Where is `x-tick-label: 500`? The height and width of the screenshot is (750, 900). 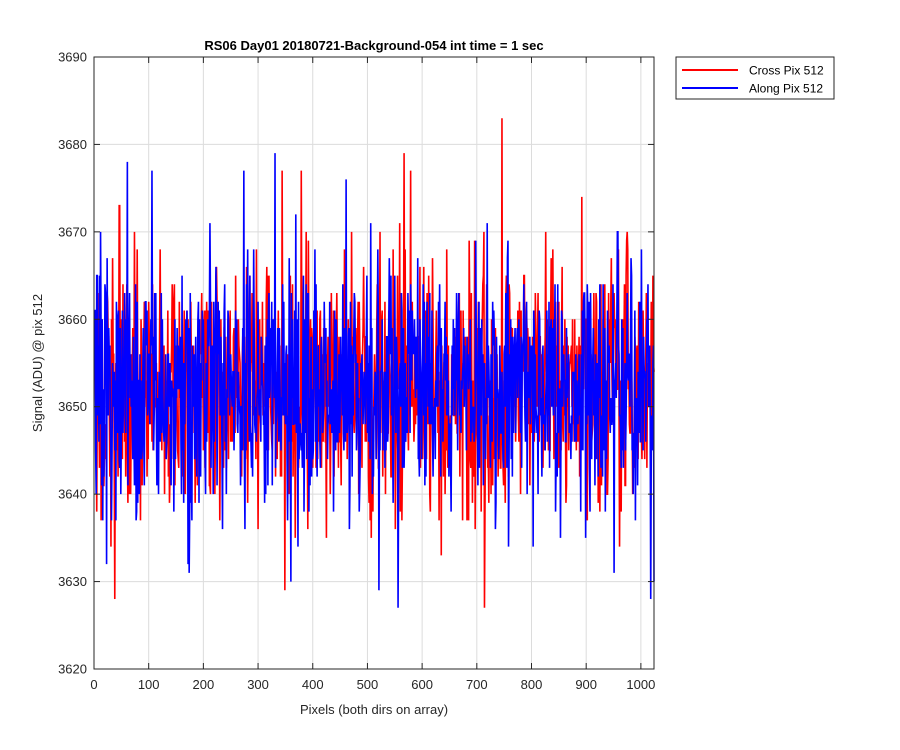
x-tick-label: 500 is located at coordinates (368, 684).